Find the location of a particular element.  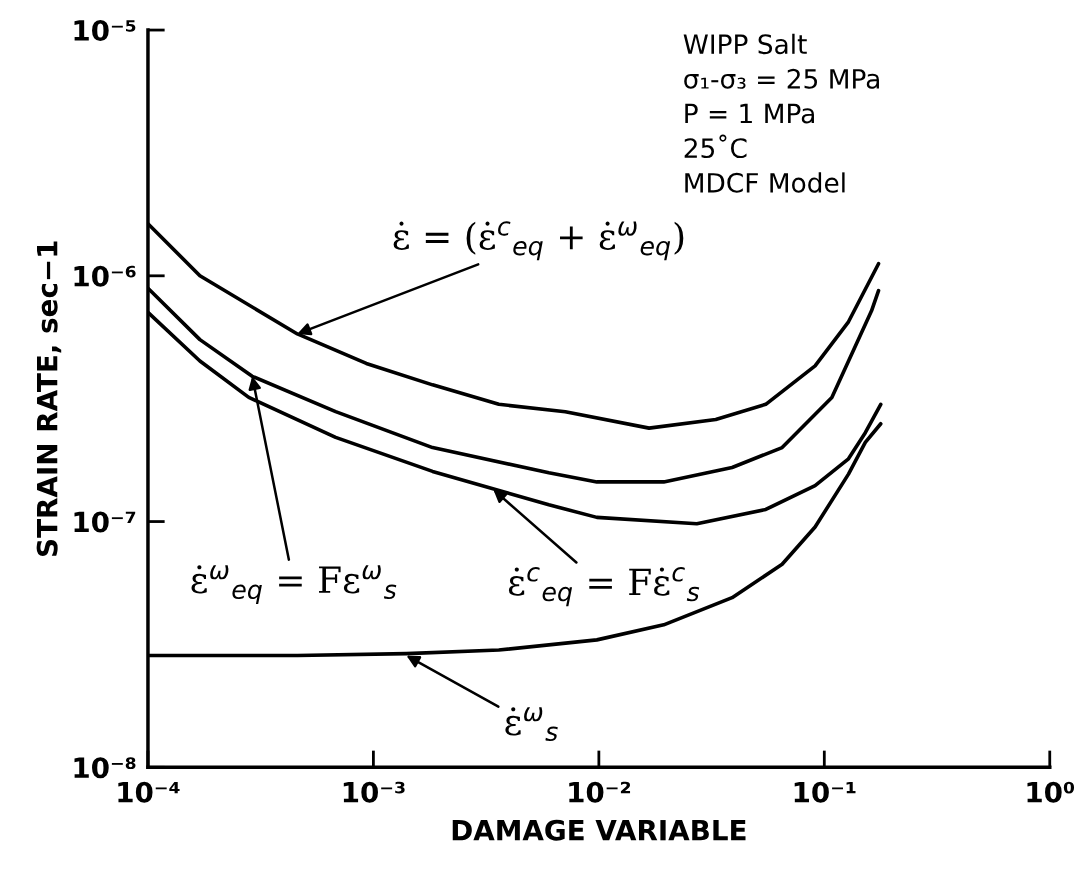

x-tick-label: 10⁻³ is located at coordinates (374, 792).